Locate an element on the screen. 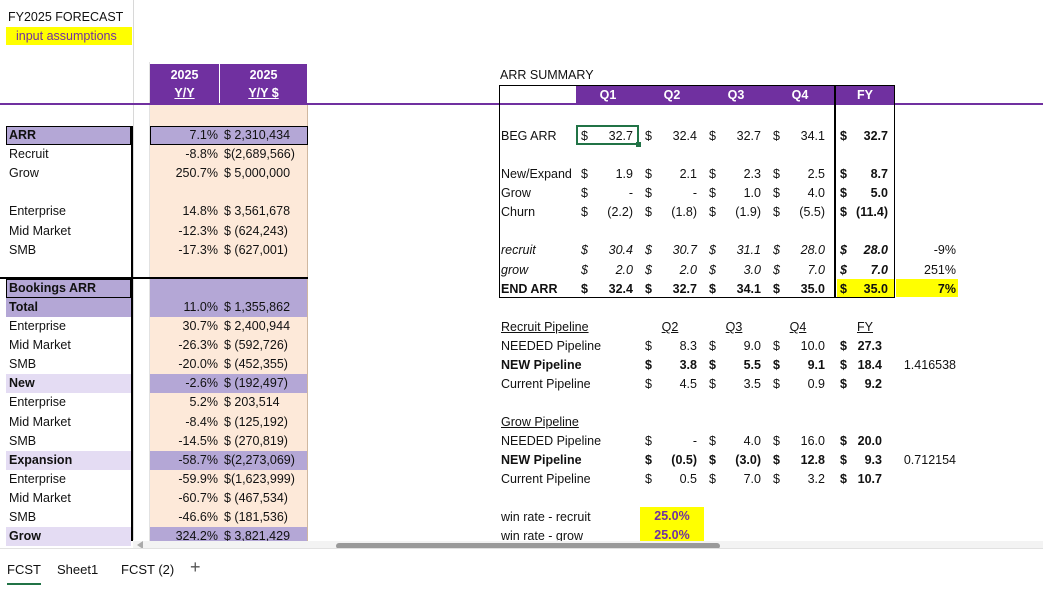 This screenshot has width=1043, height=592. arr-cell: 5.0 is located at coordinates (879, 193).